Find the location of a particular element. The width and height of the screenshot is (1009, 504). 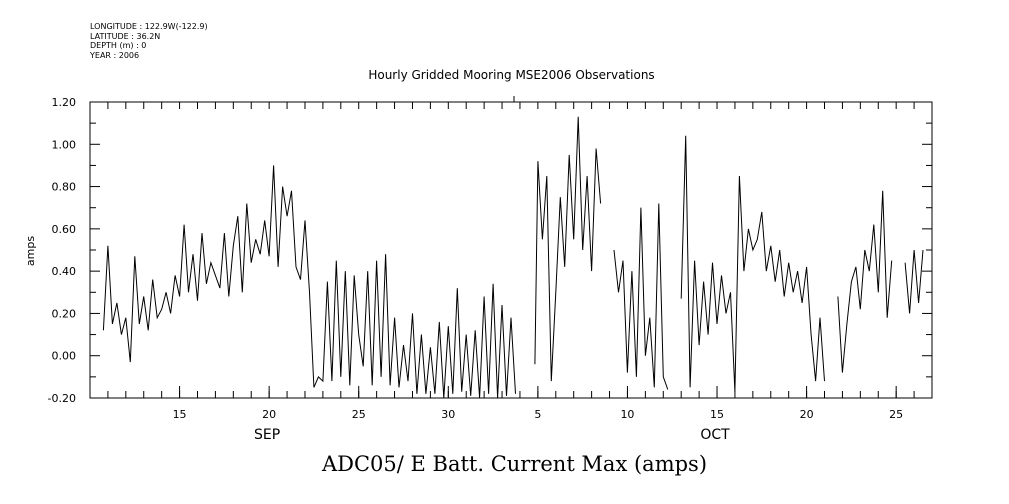

x-month-label: OCT is located at coordinates (715, 435).